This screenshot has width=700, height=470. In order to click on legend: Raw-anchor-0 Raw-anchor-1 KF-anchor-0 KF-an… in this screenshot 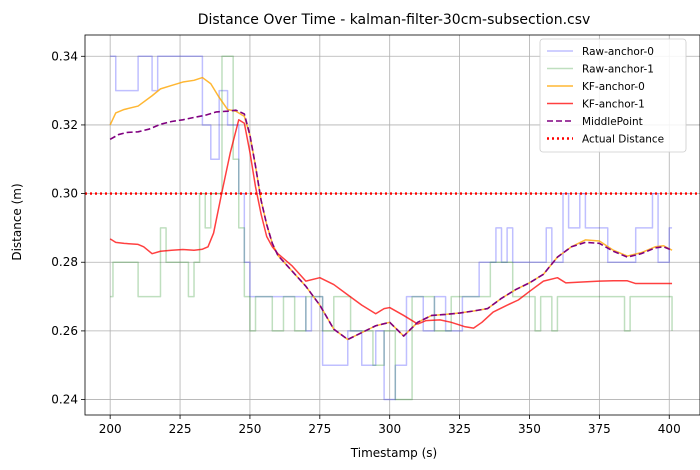, I will do `click(613, 95)`.